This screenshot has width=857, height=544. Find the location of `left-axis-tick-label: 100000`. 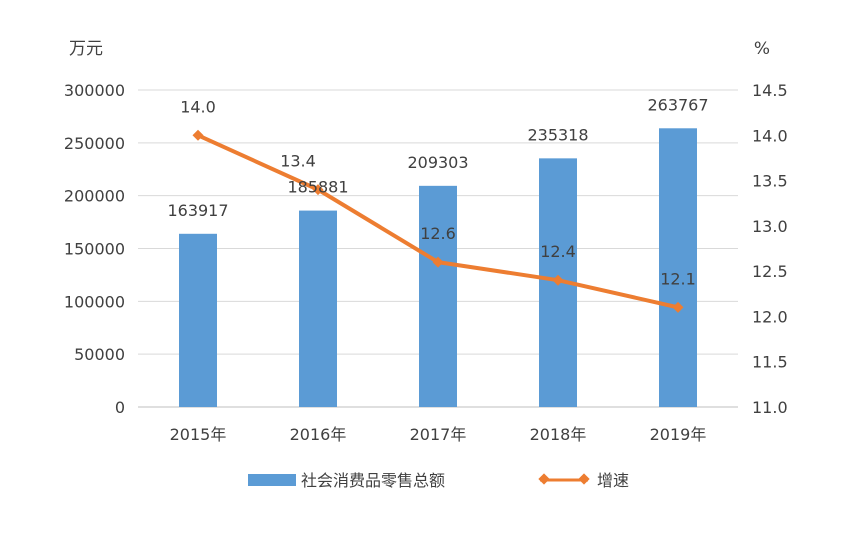

left-axis-tick-label: 100000 is located at coordinates (94, 301).